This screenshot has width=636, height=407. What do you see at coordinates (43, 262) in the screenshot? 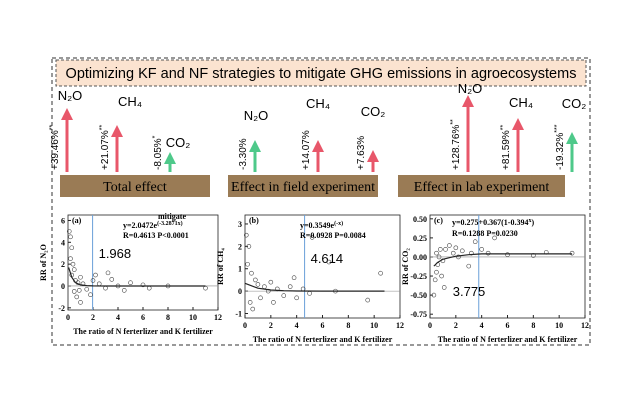
I see `y-axis-label: RR of N₂O` at bounding box center [43, 262].